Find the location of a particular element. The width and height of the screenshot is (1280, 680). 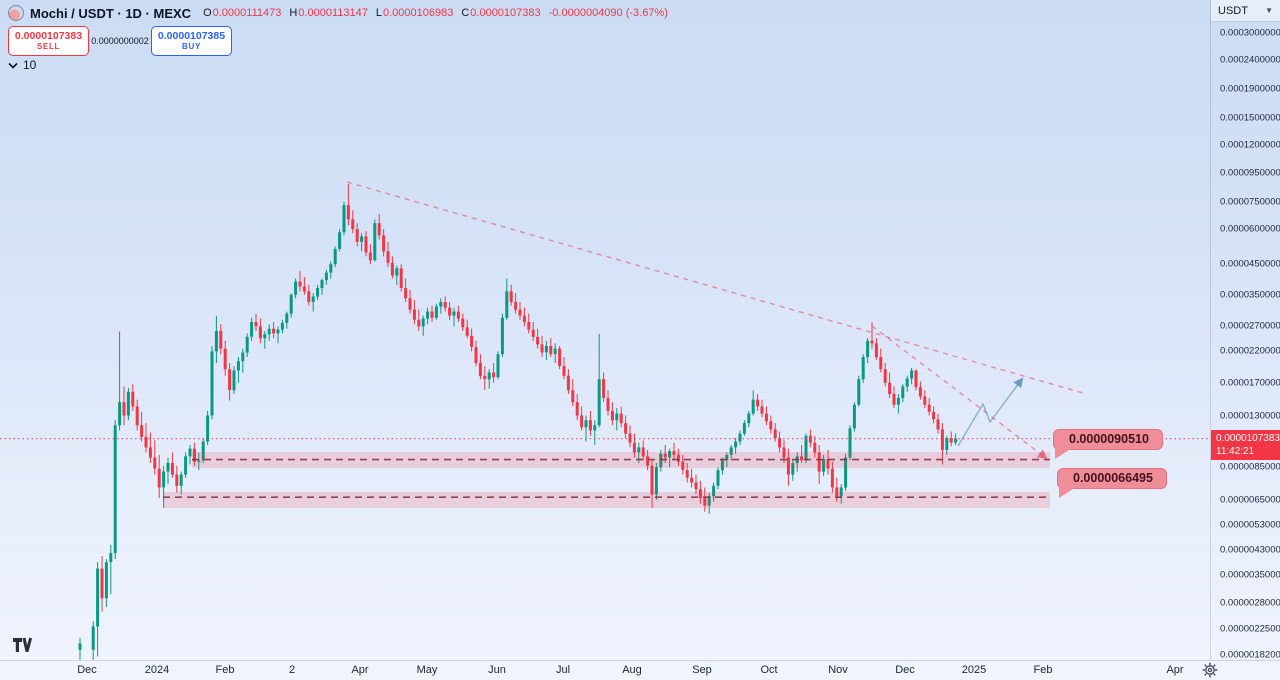

caret-down-icon: ▼ is located at coordinates (1269, 10).